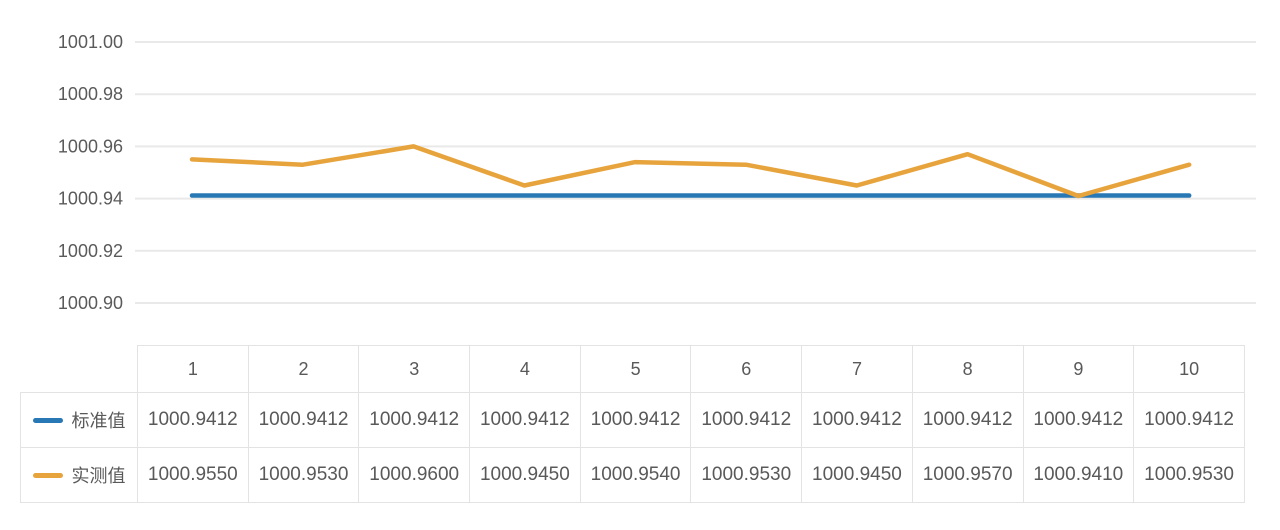 This screenshot has height=530, width=1280. Describe the element at coordinates (1078, 475) in the screenshot. I see `table-cell: 1000.9410` at that location.